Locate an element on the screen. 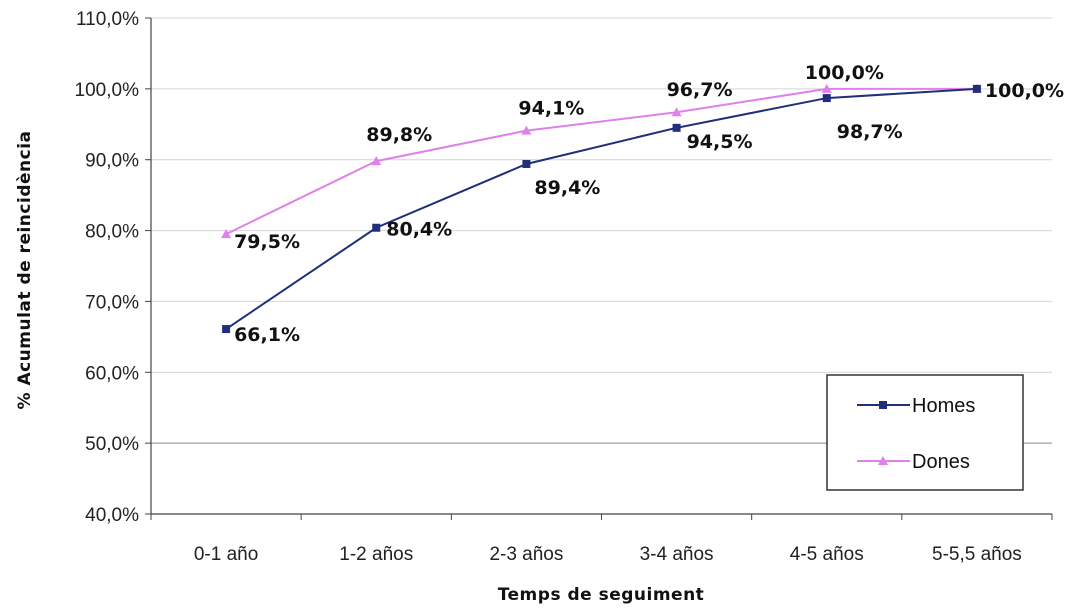  legend-box is located at coordinates (925, 432).